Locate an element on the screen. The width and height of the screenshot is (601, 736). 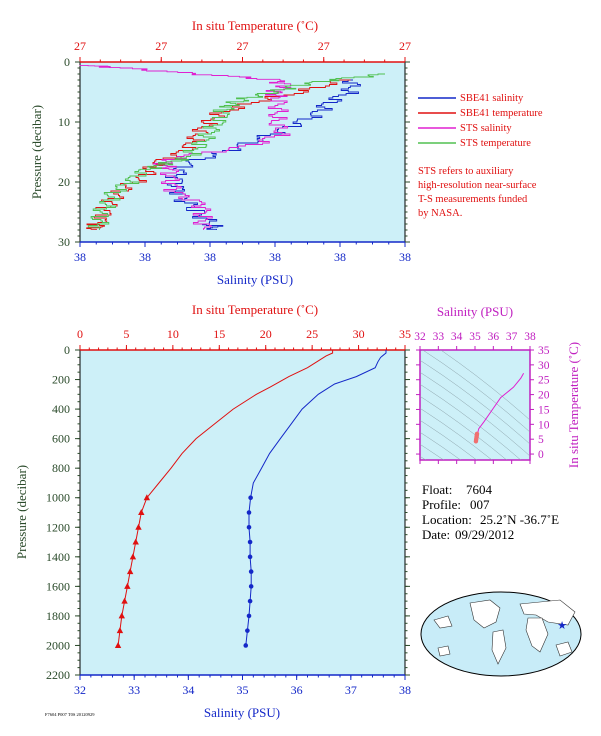
main-sal-axis-label: Salinity (PSU) is located at coordinates (242, 712).